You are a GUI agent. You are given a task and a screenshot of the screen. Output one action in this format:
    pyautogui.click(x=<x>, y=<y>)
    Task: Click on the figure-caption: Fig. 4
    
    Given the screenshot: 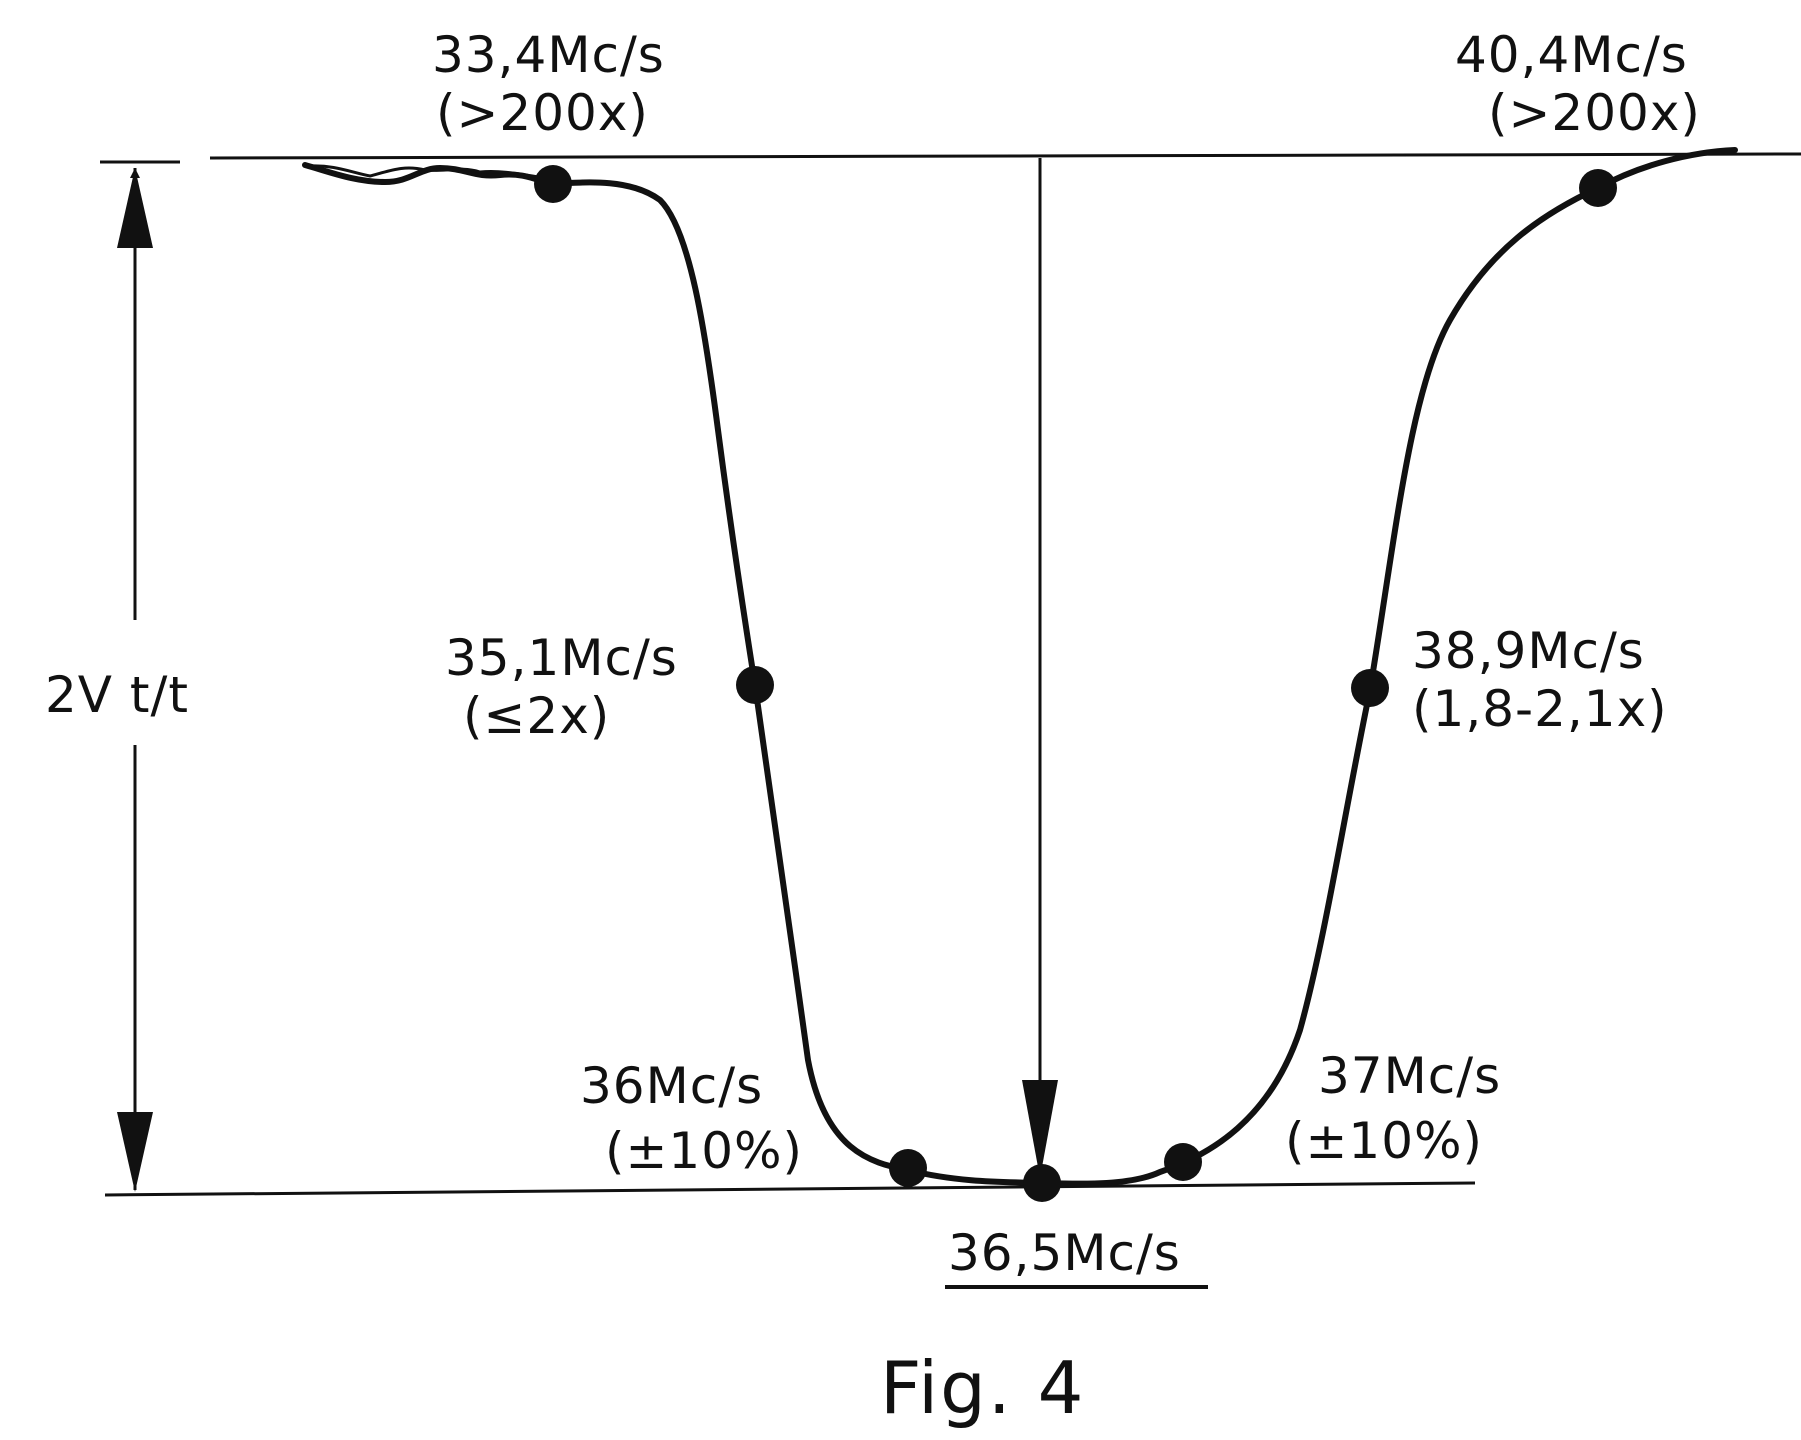 What is the action you would take?
    pyautogui.click(x=982, y=1388)
    